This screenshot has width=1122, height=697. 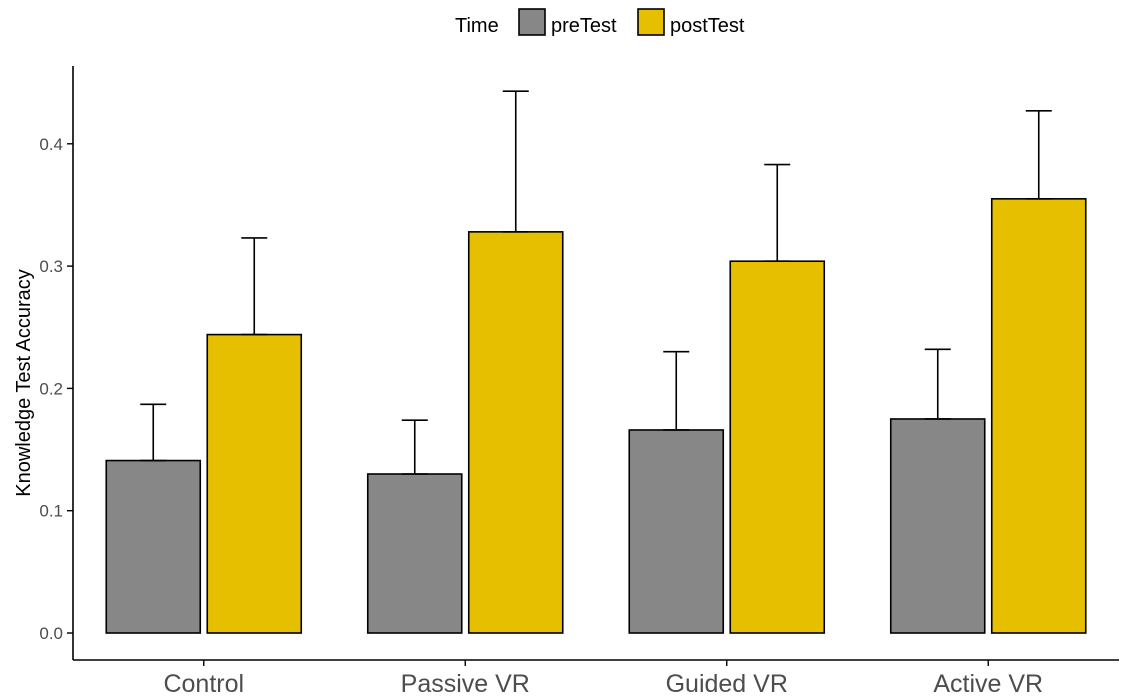 I want to click on y-tick-label: 0.0, so click(x=51, y=633).